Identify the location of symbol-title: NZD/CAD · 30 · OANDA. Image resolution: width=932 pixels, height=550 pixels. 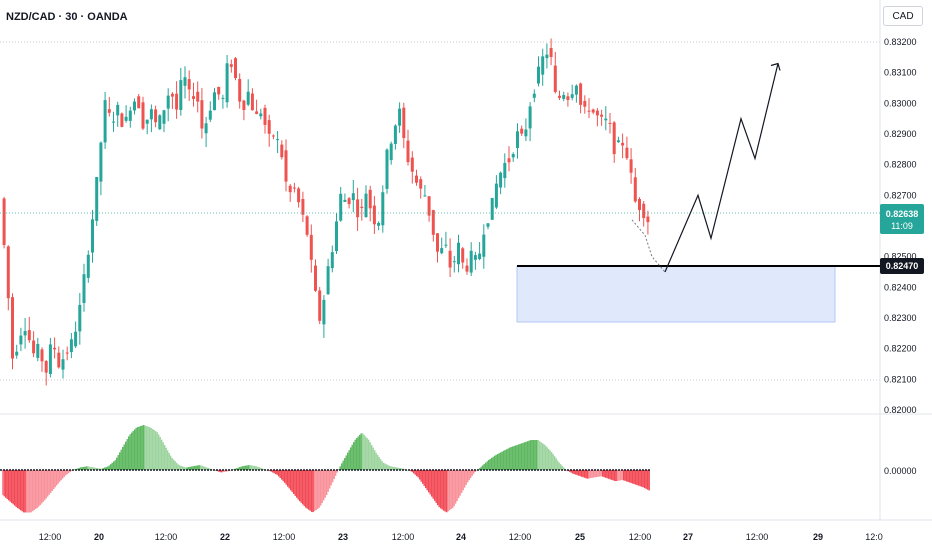
(67, 17).